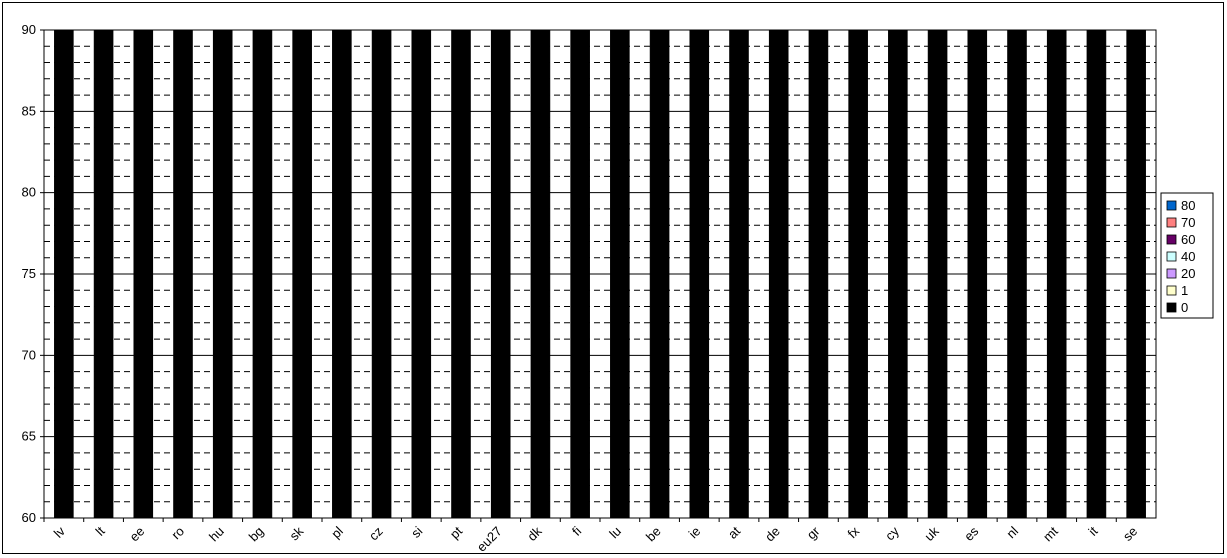 The height and width of the screenshot is (558, 1227). Describe the element at coordinates (456, 532) in the screenshot. I see `x-tick-label: pt` at that location.